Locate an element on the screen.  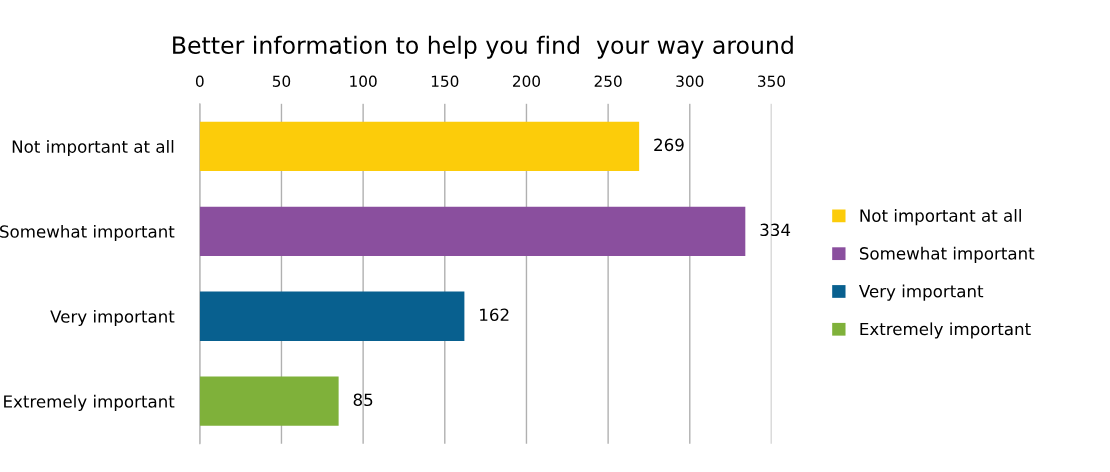
data-label: 334 is located at coordinates (775, 230).